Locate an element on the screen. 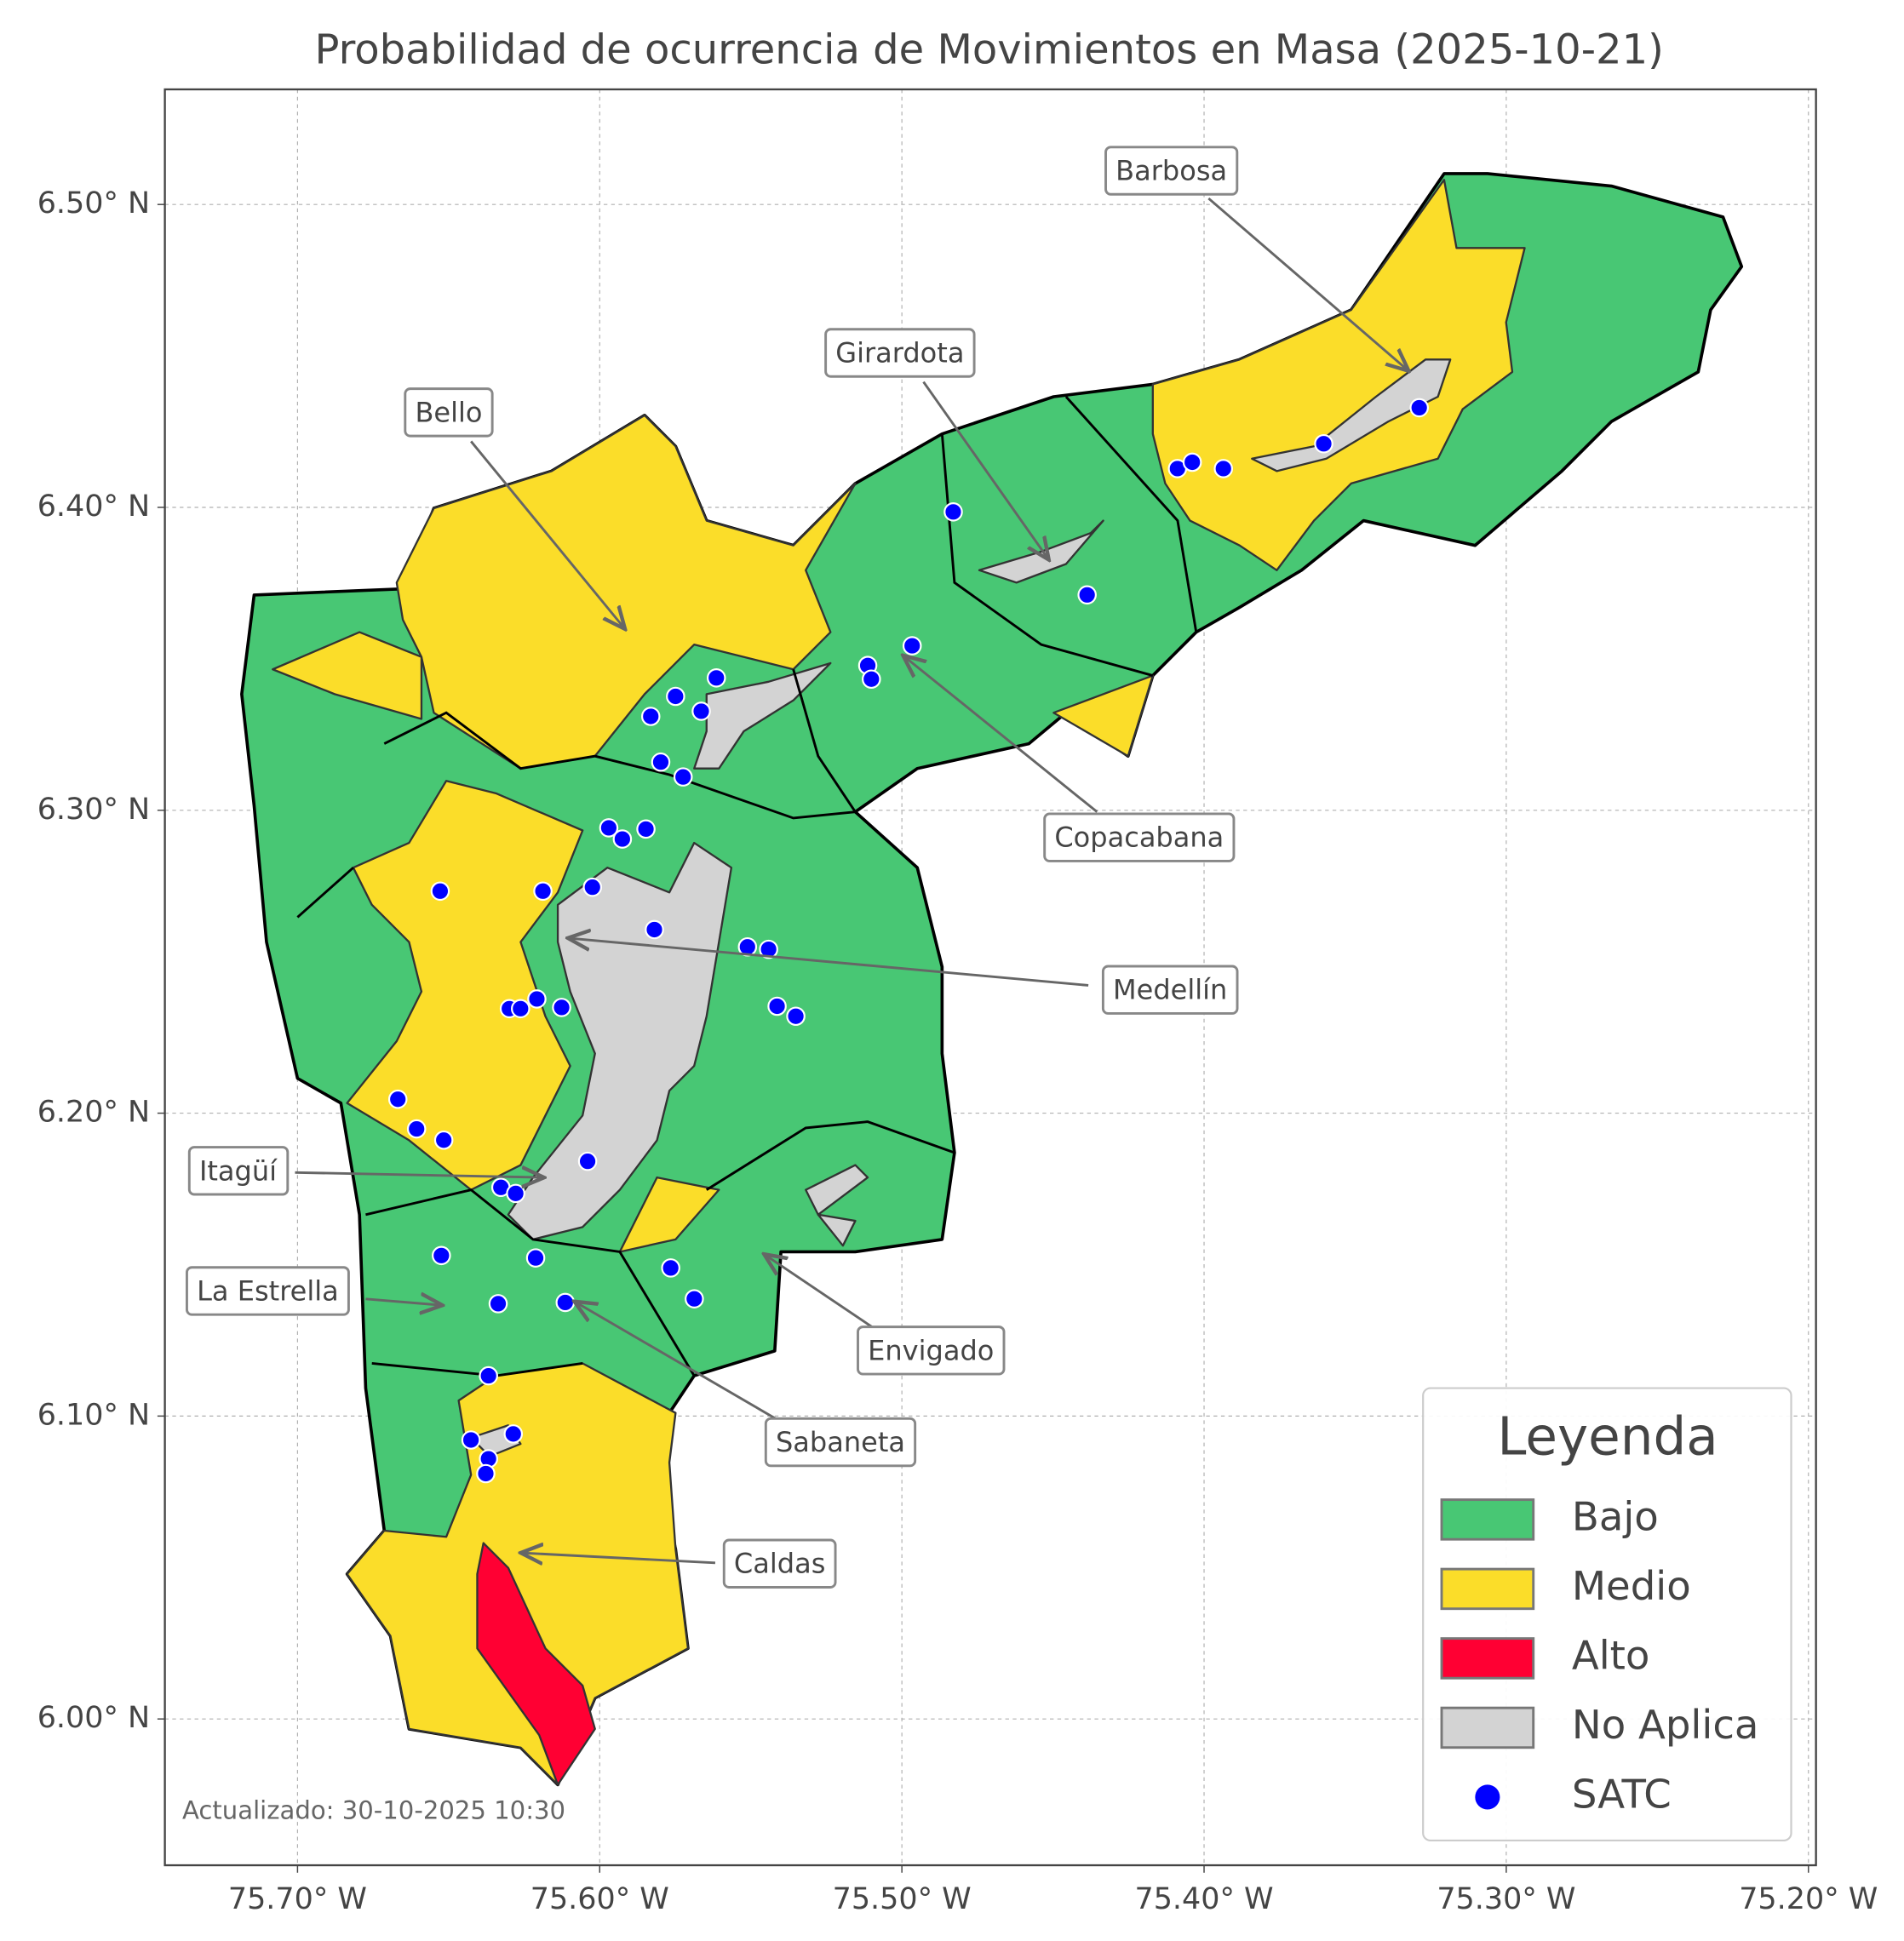  y-tick-label: 6.00° N is located at coordinates (93, 1718).